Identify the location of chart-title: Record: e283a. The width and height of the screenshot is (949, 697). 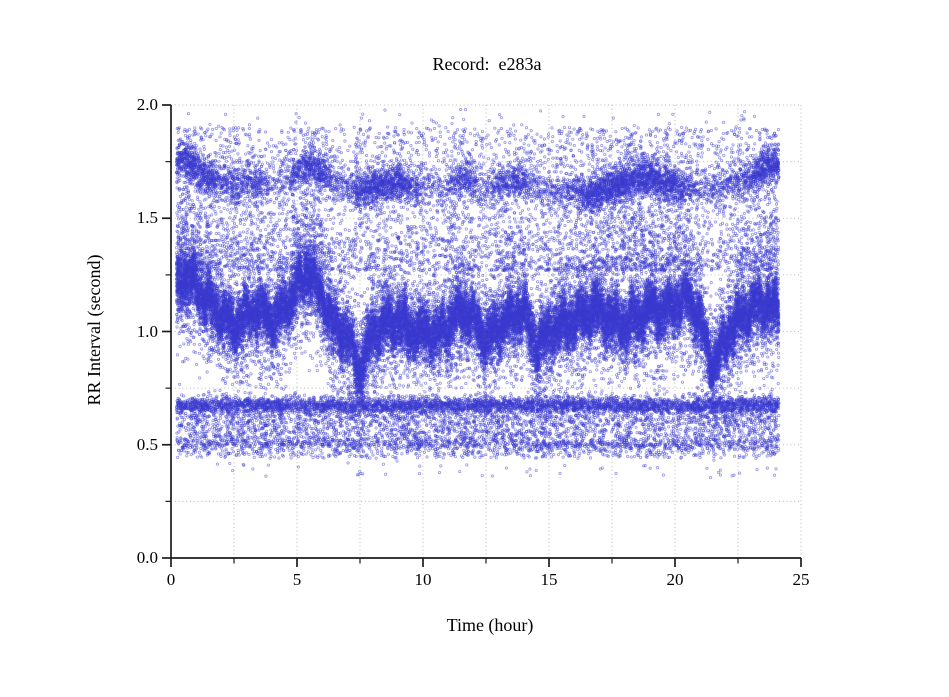
(487, 64).